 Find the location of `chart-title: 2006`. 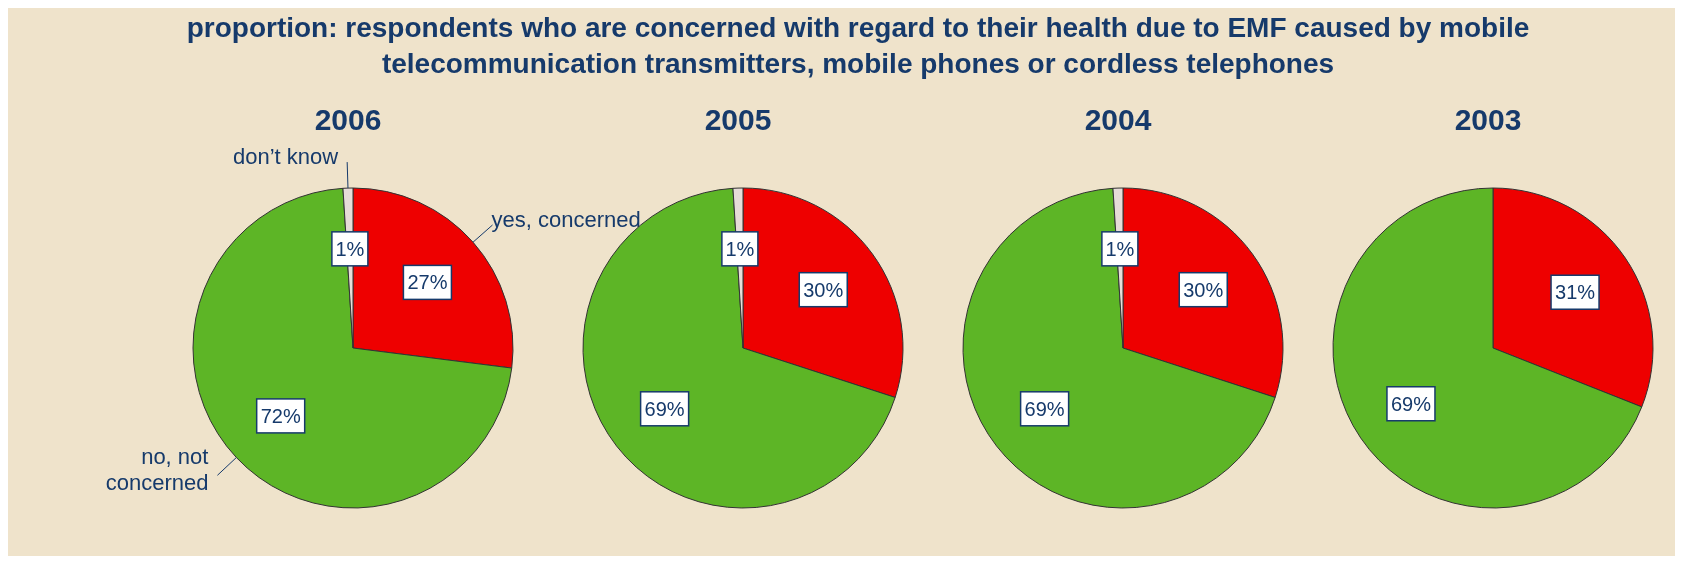

chart-title: 2006 is located at coordinates (348, 120).